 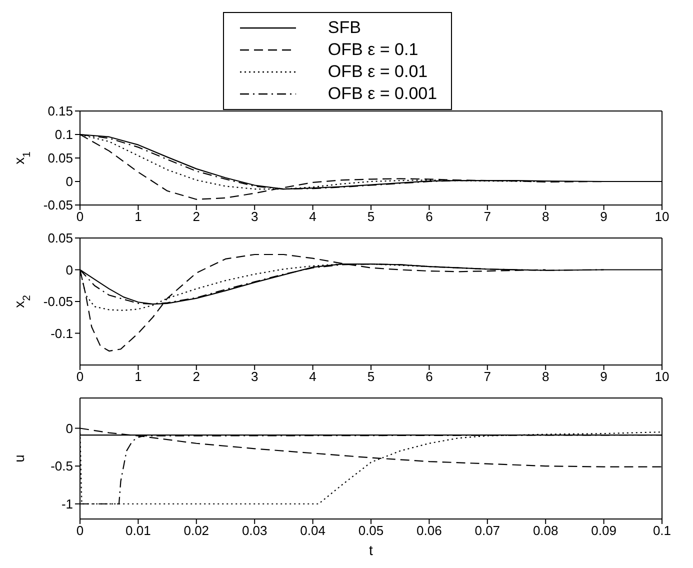 I want to click on x-tick-label: 0.01, so click(x=138, y=530).